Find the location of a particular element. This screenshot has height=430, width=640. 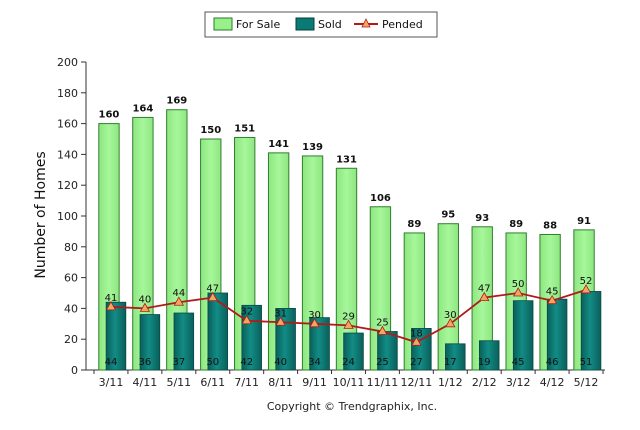

for-sale-value-label: 160 is located at coordinates (109, 115).